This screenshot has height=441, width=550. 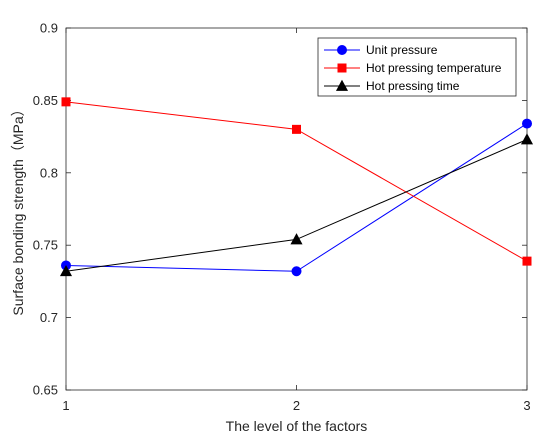 I want to click on y-axis-label: Surface bonding strength（MPa）, so click(x=18, y=208).